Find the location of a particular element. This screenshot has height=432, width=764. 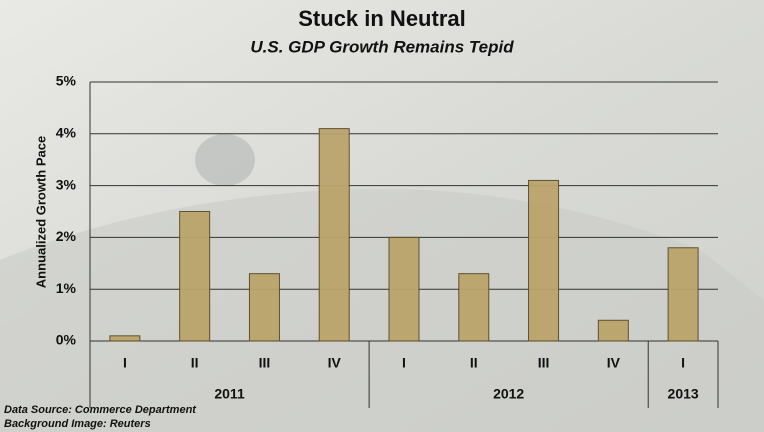

x-group-label: 2011 is located at coordinates (229, 394).